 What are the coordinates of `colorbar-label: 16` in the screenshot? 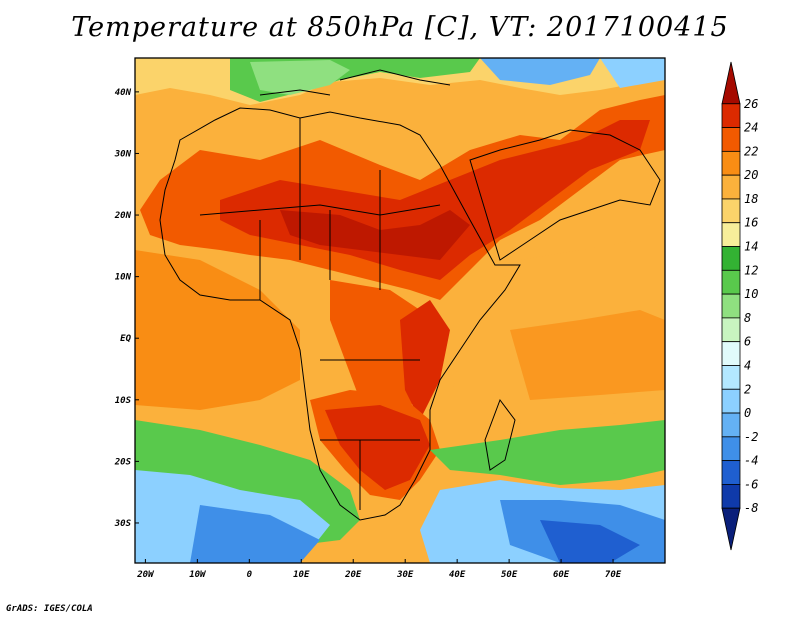 It's located at (751, 223).